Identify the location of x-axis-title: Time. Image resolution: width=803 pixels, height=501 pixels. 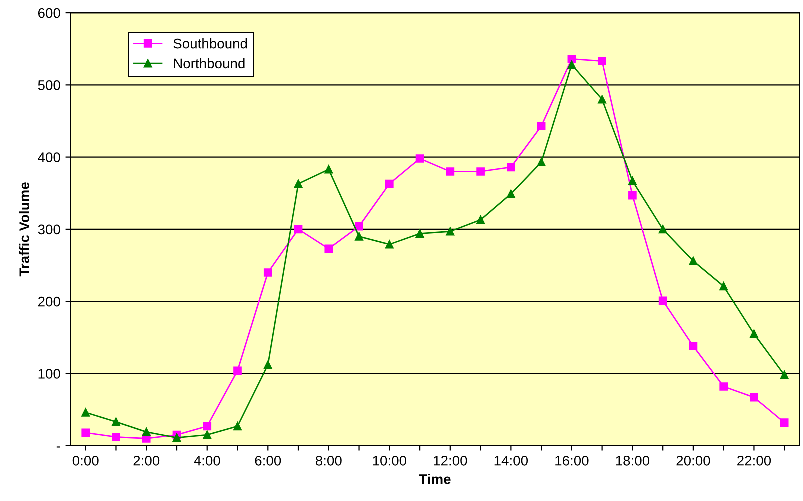
(435, 479).